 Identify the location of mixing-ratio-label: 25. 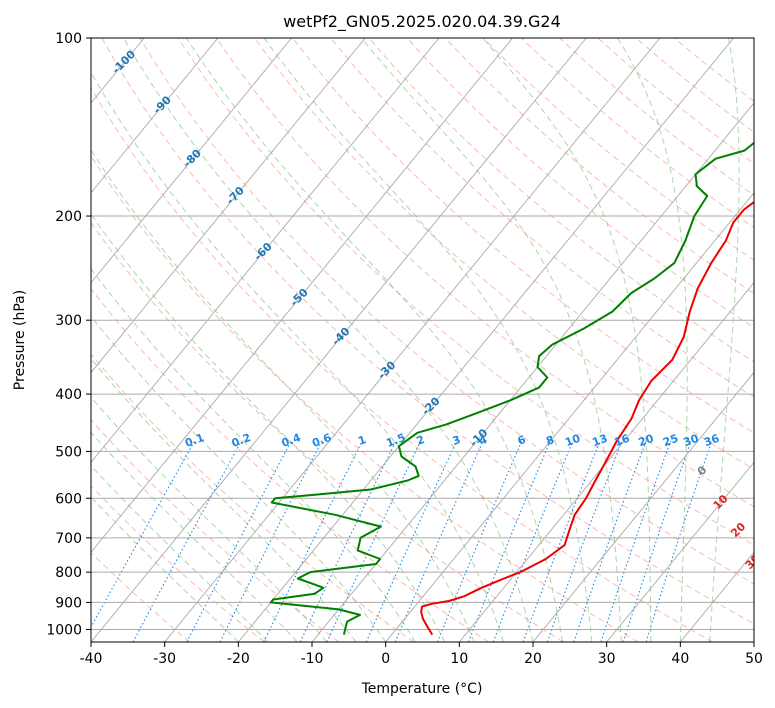
(670, 440).